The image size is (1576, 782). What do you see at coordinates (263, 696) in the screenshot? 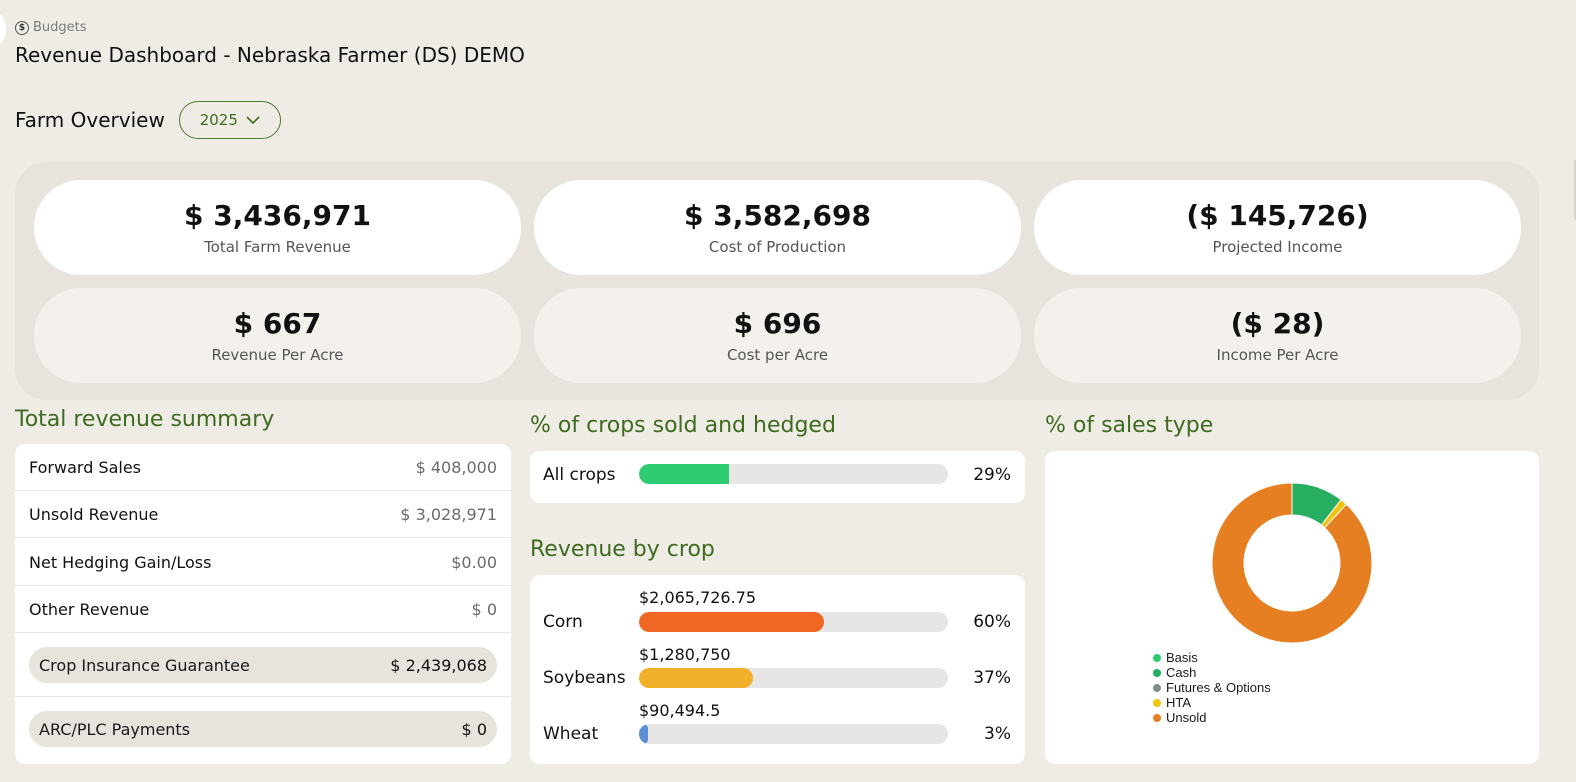
I see `divider` at bounding box center [263, 696].